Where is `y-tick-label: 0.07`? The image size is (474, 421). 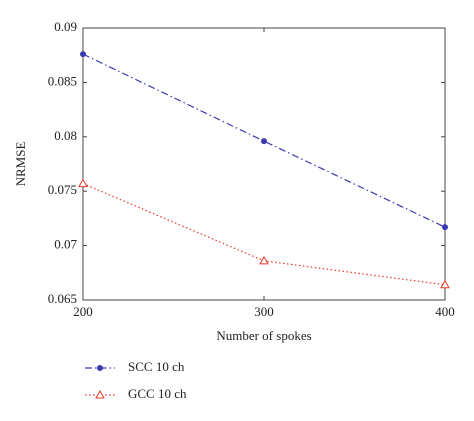
y-tick-label: 0.07 is located at coordinates (65, 244).